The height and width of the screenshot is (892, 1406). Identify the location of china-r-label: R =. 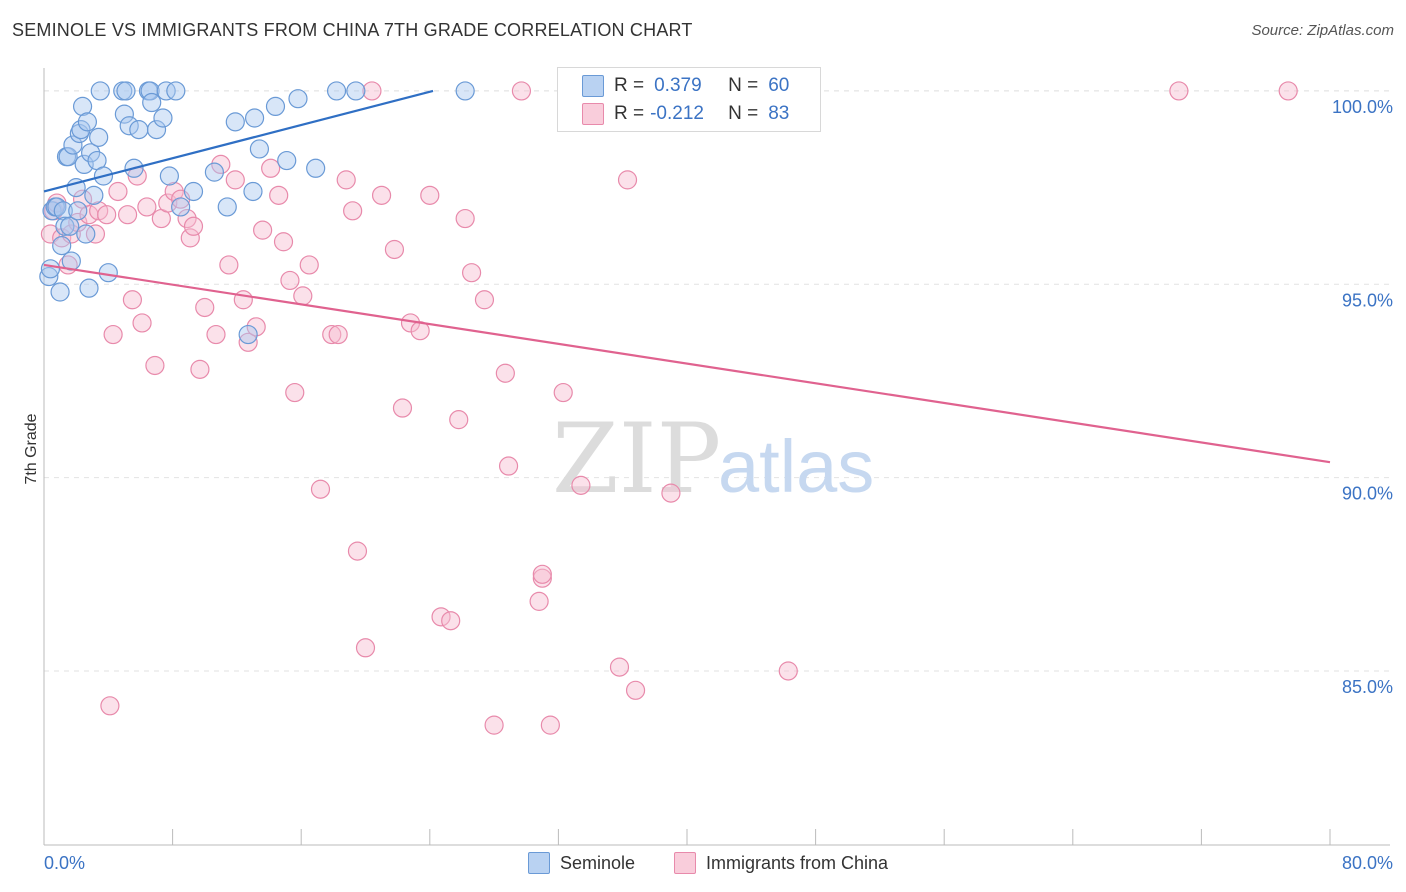
(629, 113).